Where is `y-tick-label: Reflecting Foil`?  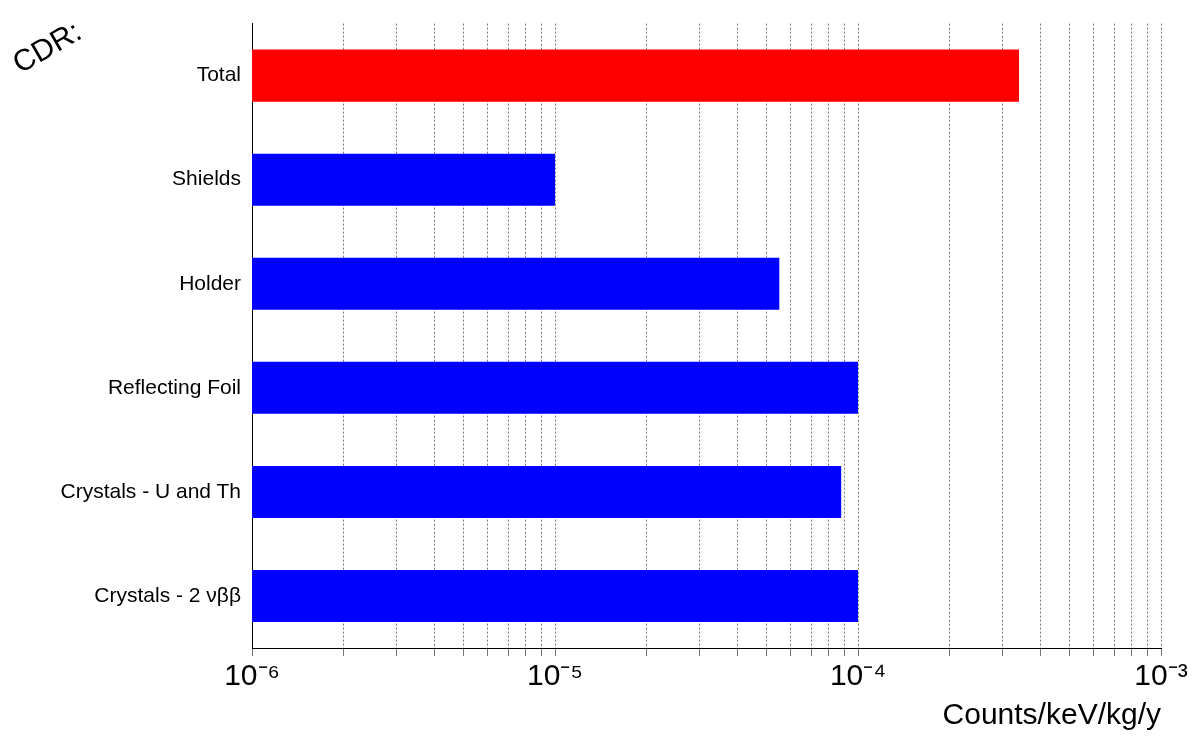
y-tick-label: Reflecting Foil is located at coordinates (174, 386).